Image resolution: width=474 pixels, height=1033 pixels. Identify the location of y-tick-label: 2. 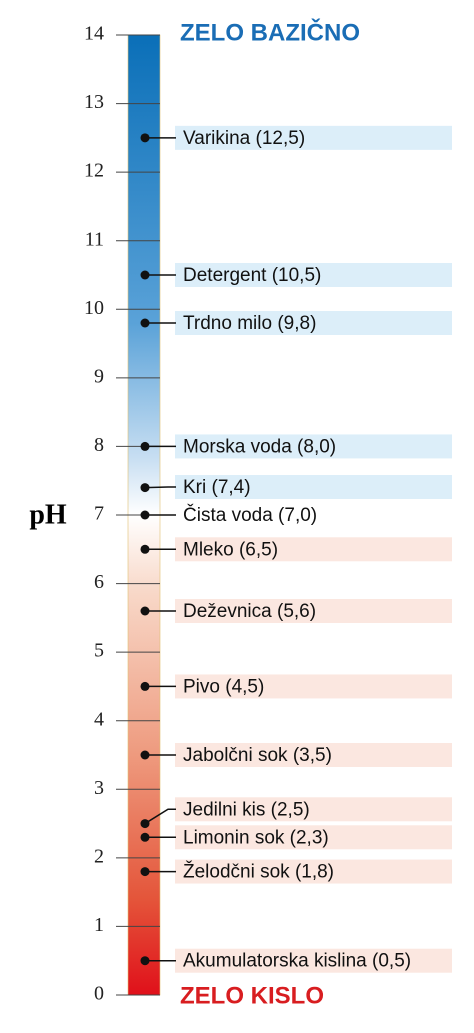
(99, 856).